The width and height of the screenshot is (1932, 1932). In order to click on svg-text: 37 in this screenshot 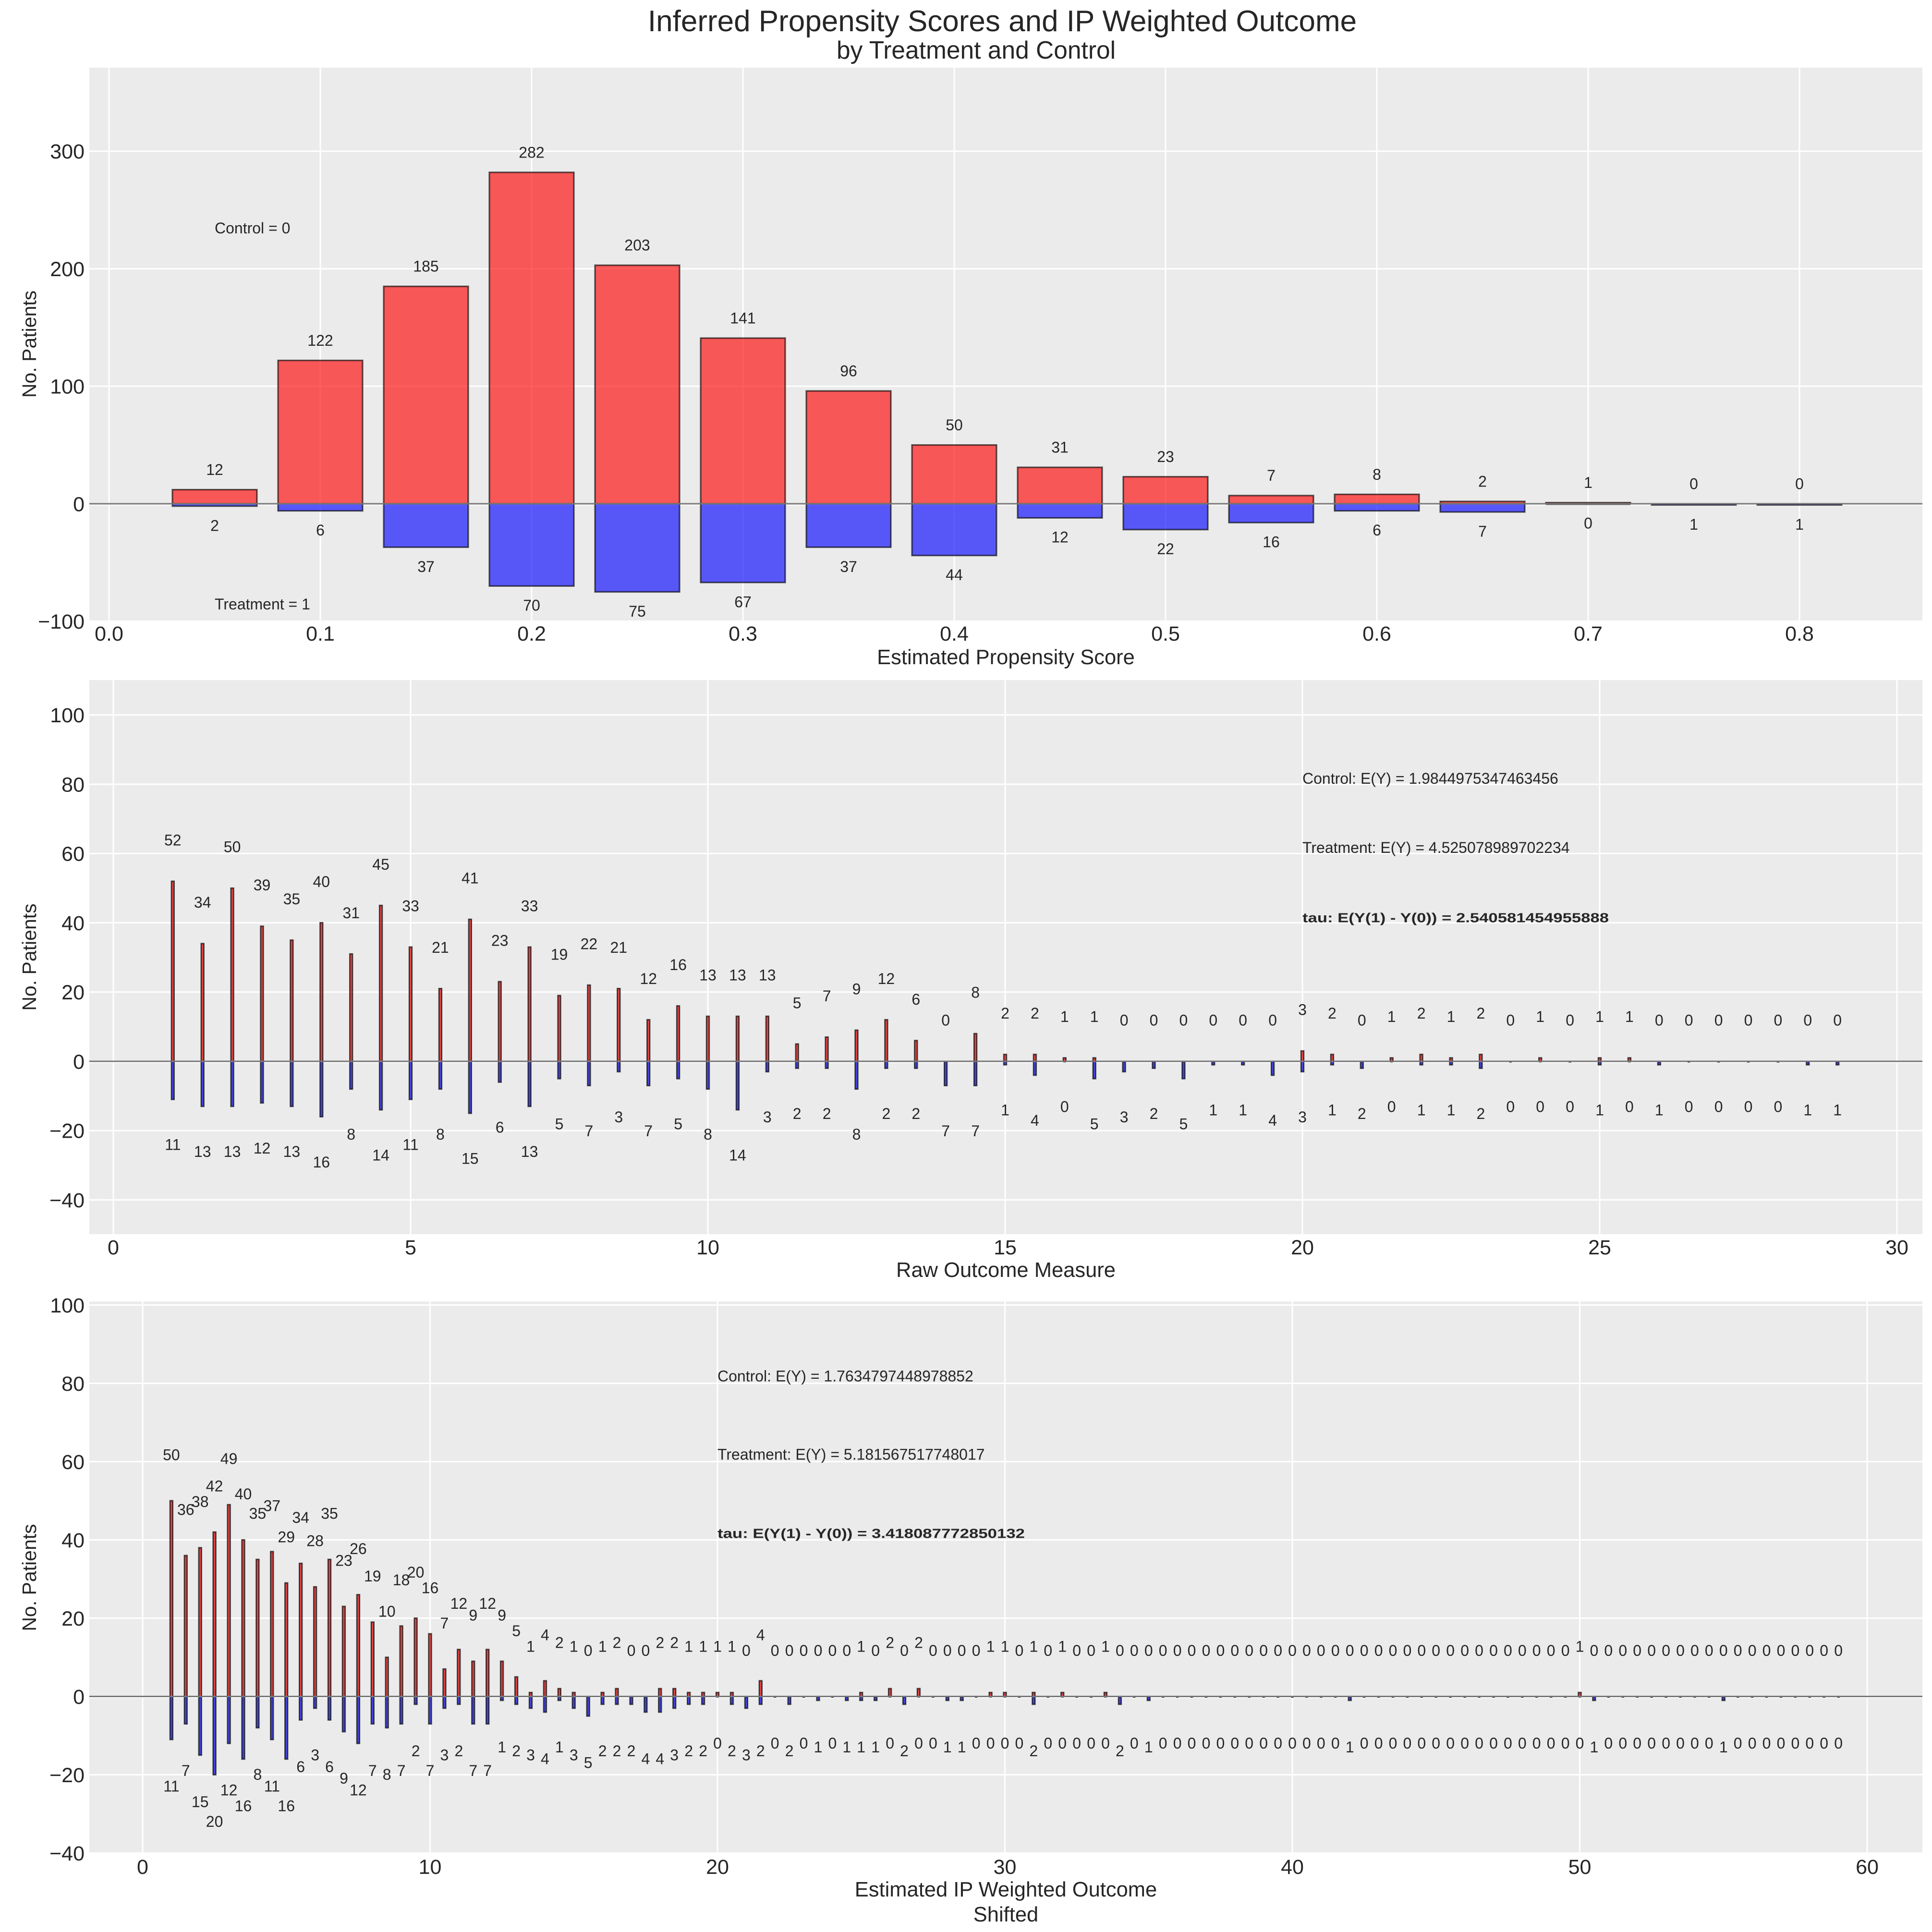, I will do `click(426, 566)`.